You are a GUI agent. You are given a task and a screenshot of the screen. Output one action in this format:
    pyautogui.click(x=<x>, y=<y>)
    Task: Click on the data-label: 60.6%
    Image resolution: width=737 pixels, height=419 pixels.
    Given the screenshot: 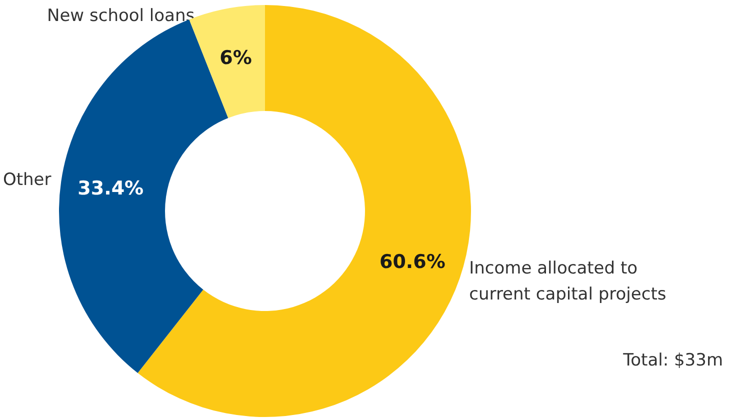 What is the action you would take?
    pyautogui.click(x=412, y=261)
    